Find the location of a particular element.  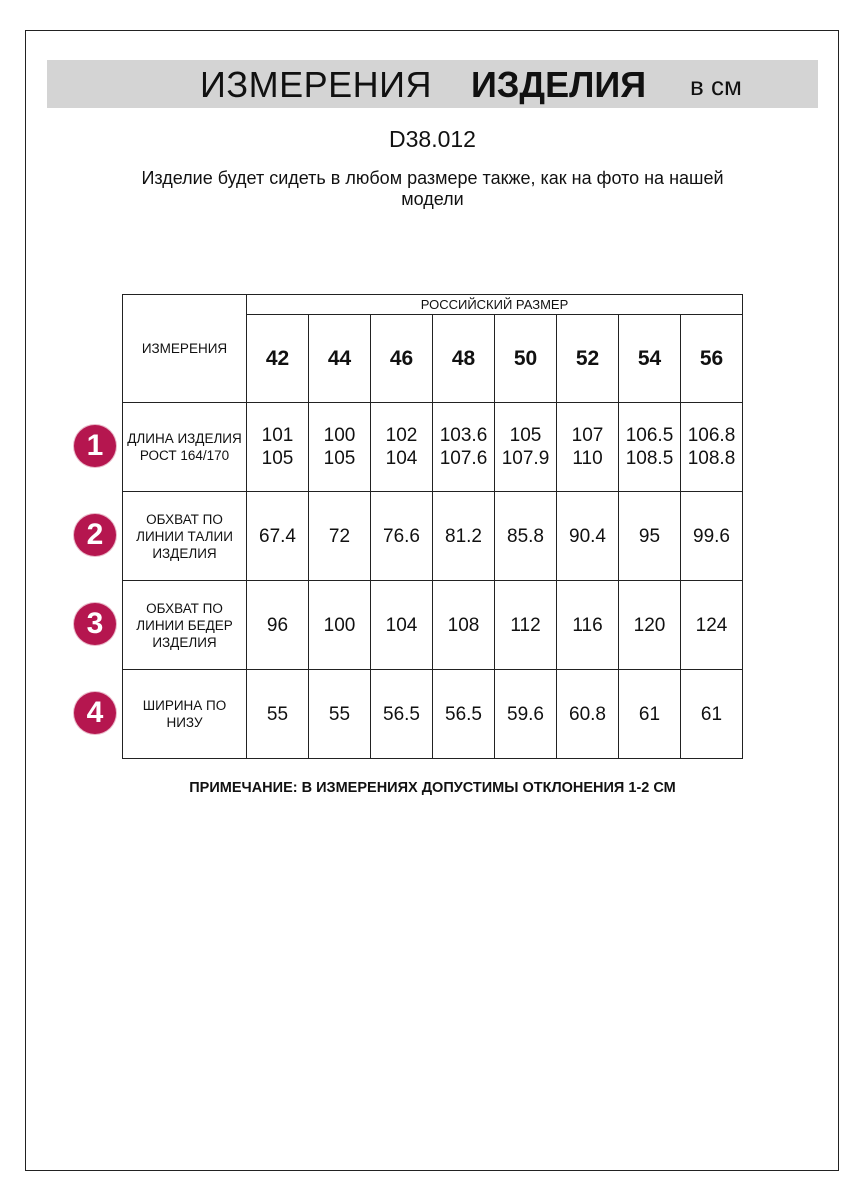

measurement-value: 101 105 is located at coordinates (277, 447).